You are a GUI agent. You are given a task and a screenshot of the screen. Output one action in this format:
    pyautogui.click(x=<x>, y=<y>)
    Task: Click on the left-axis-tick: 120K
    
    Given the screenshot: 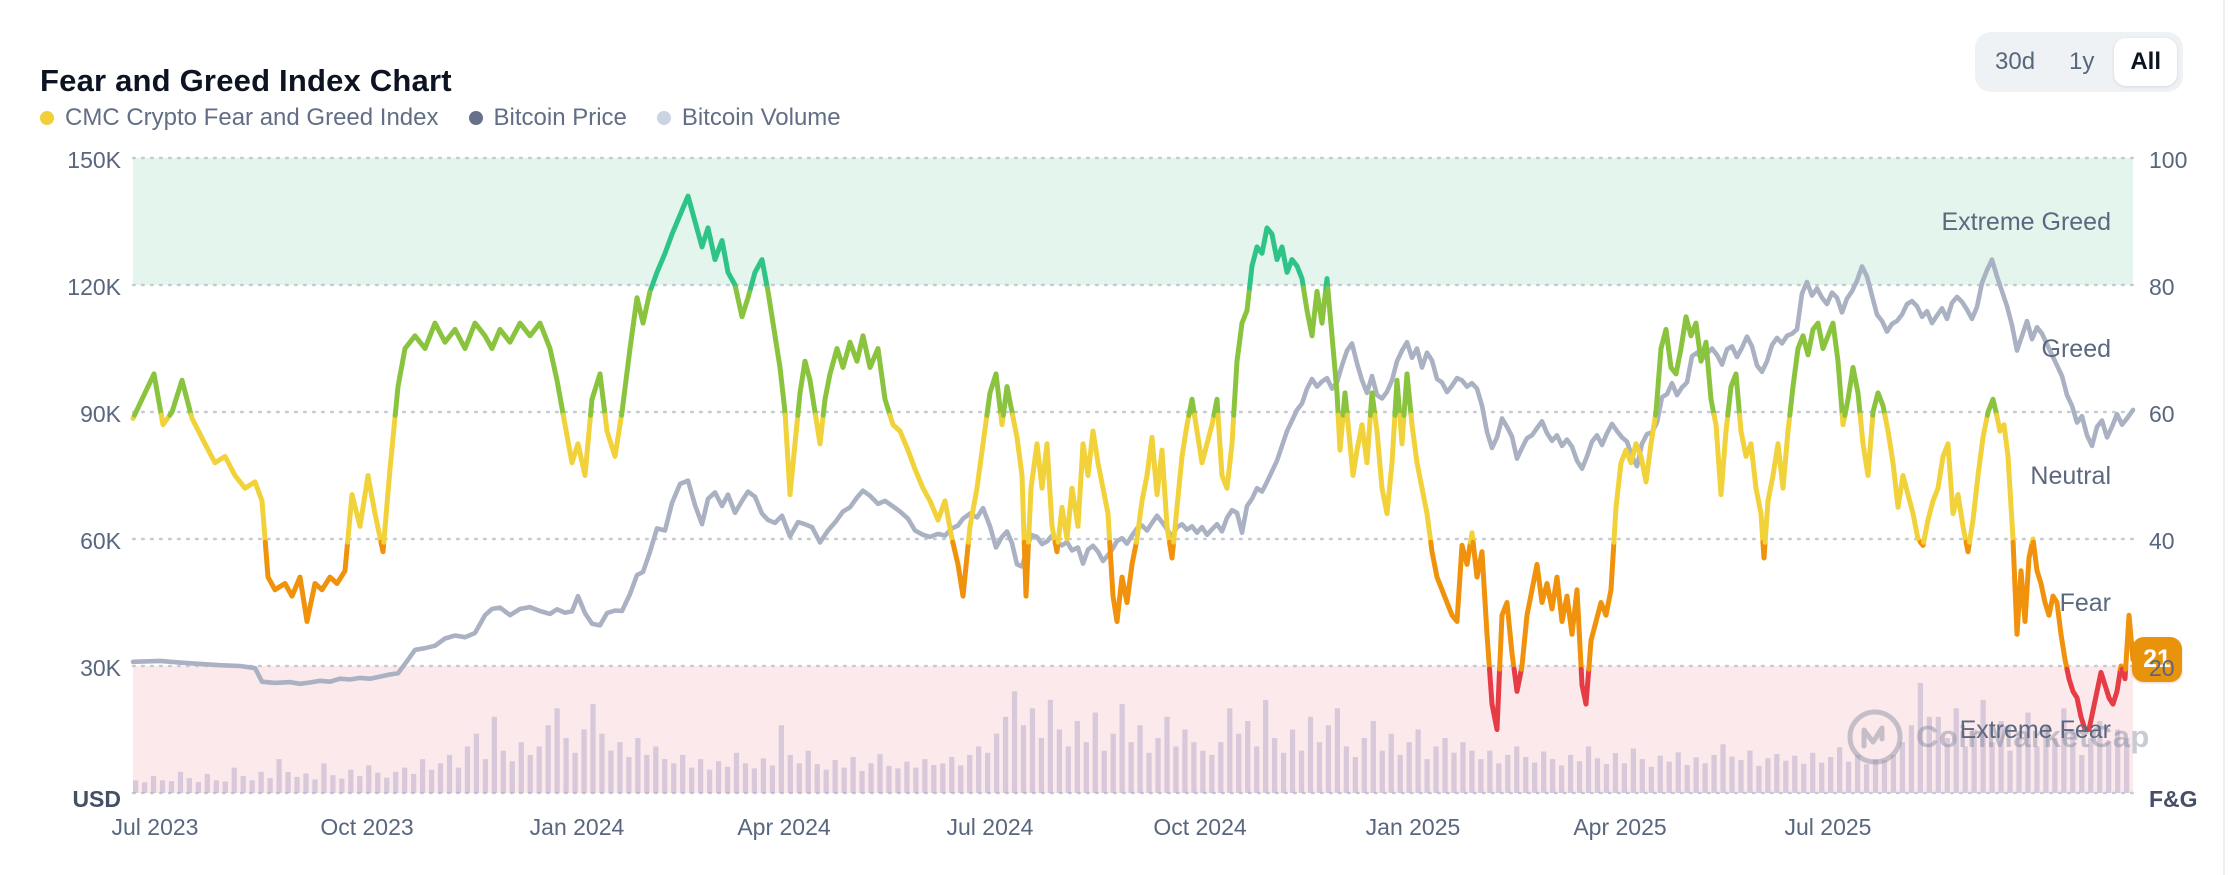 What is the action you would take?
    pyautogui.click(x=94, y=287)
    